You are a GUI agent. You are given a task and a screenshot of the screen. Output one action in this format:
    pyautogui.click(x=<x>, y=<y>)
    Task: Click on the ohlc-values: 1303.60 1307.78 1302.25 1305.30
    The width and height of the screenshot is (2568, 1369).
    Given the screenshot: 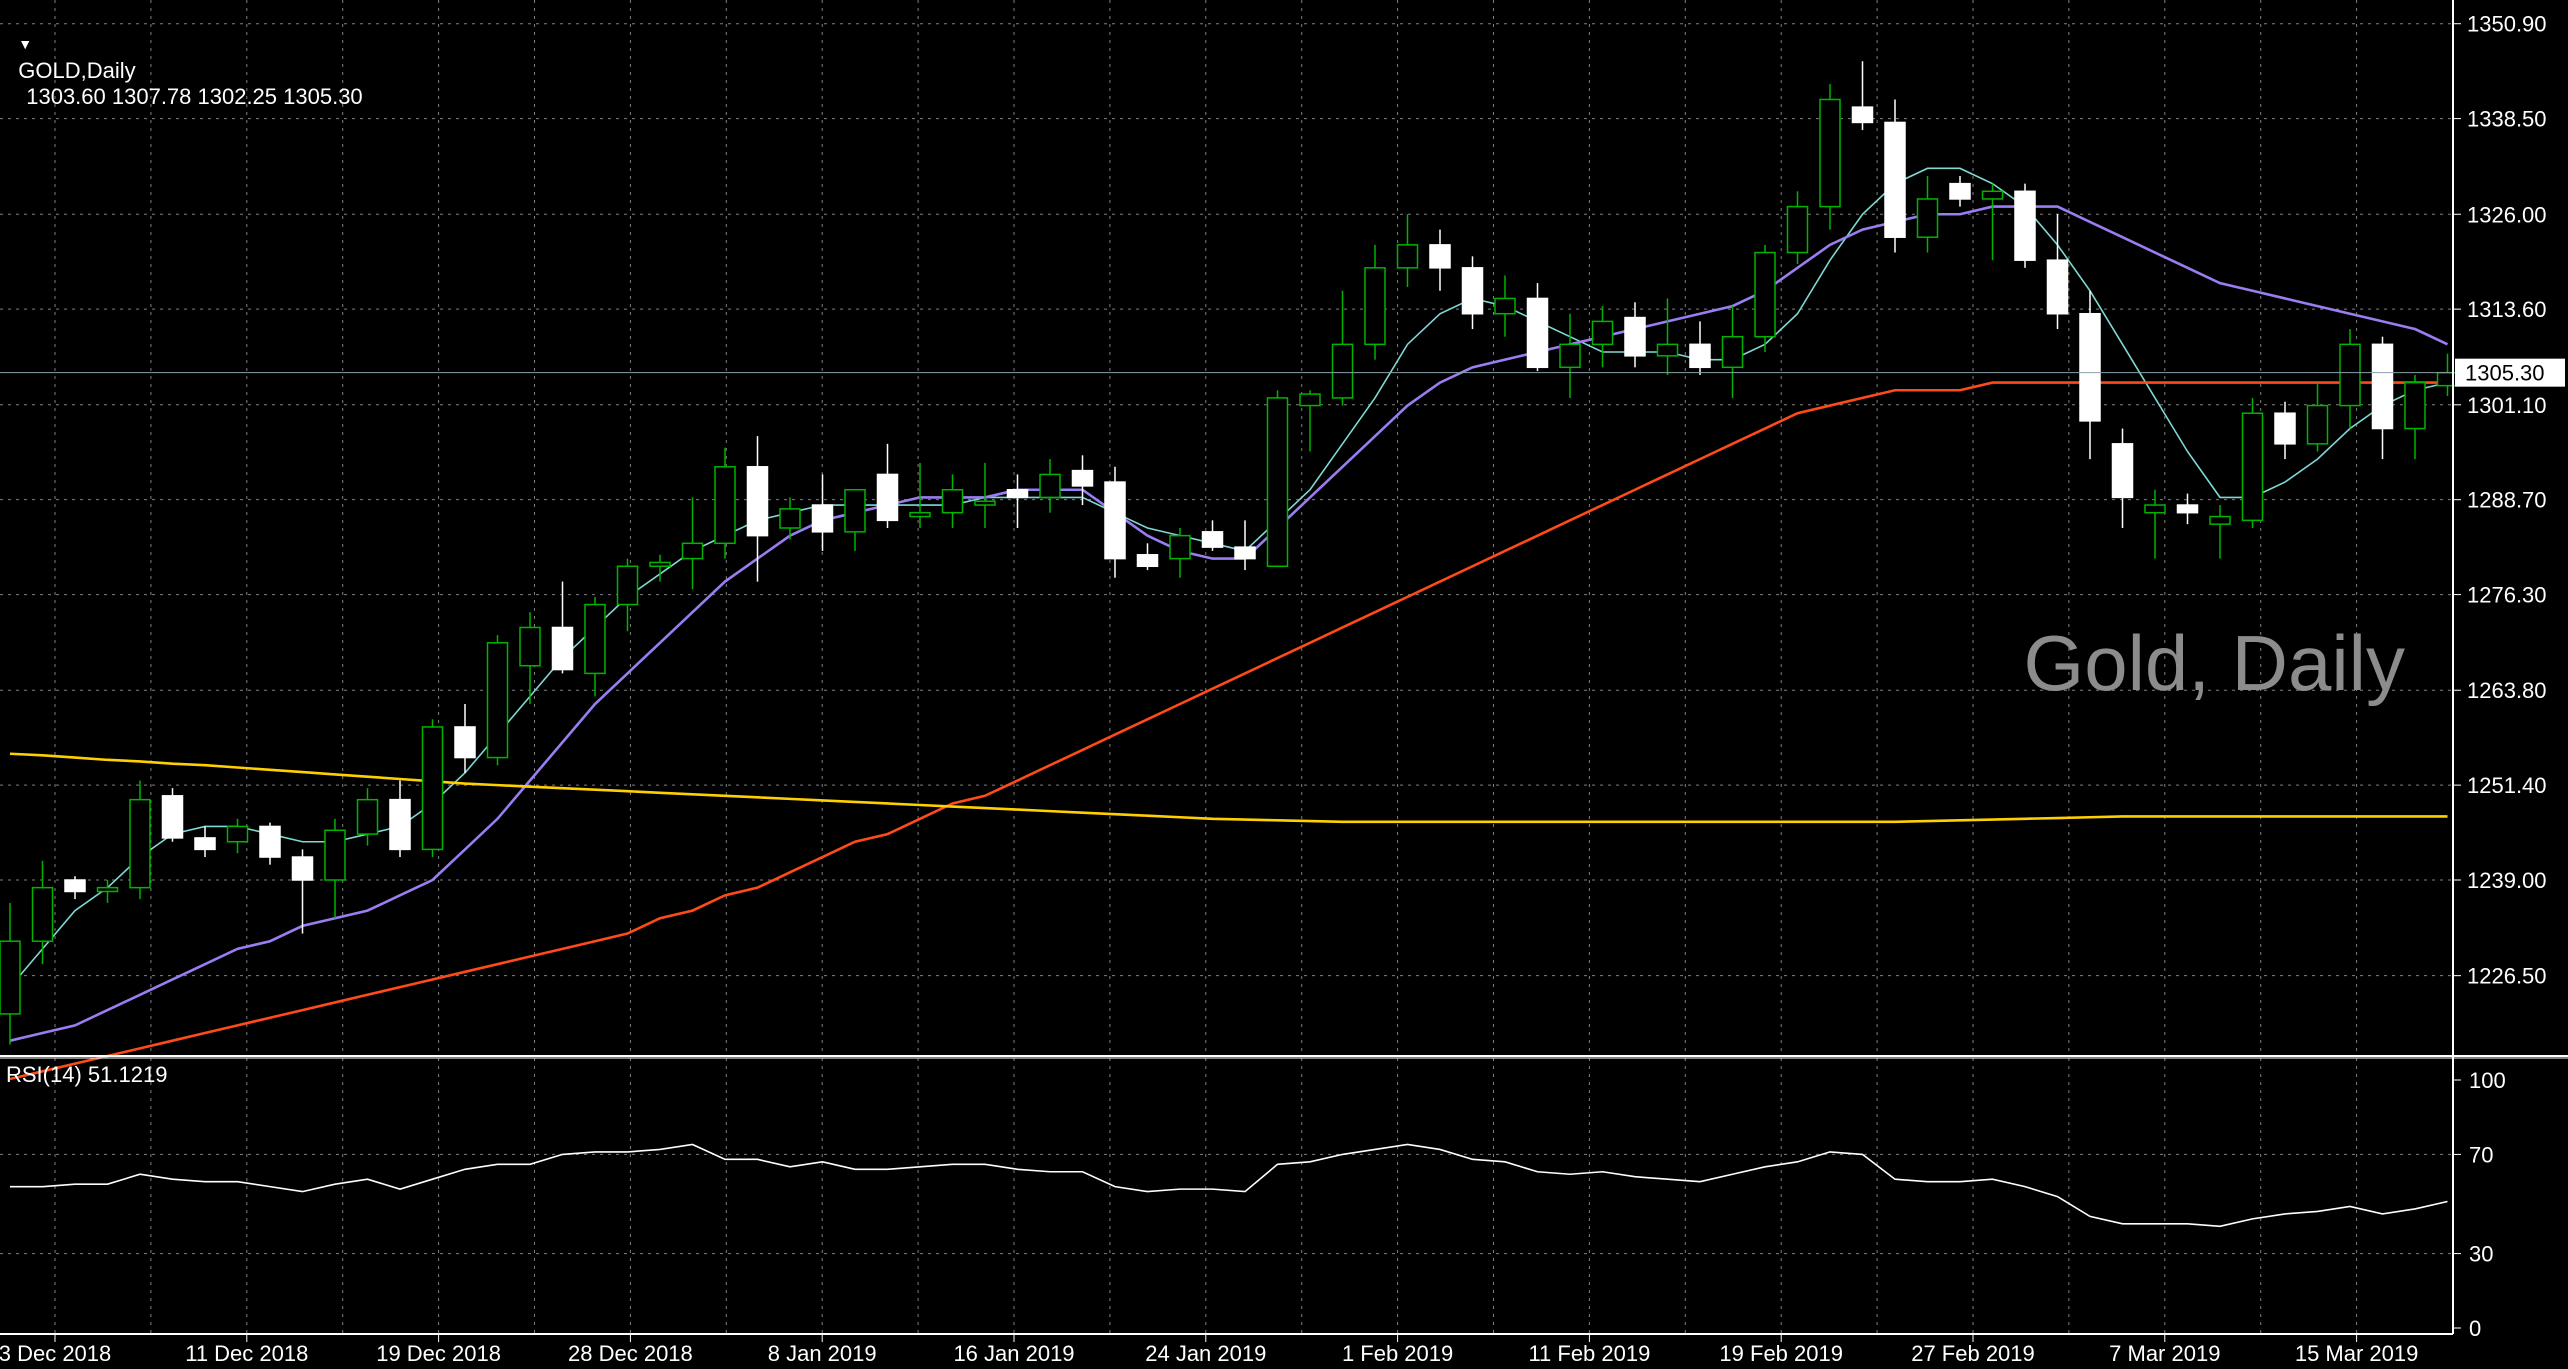 What is the action you would take?
    pyautogui.click(x=194, y=96)
    